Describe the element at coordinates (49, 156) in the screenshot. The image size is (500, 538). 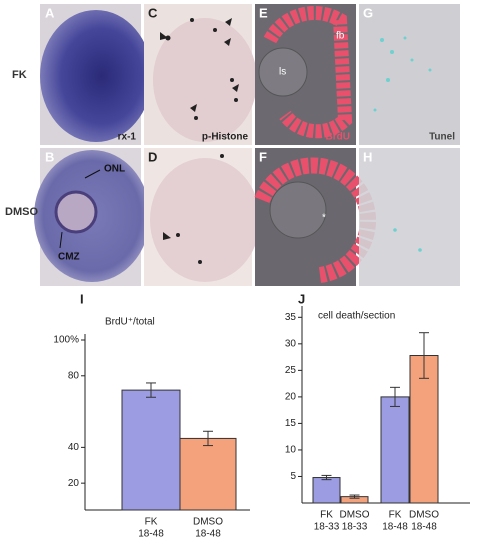
I see `panel-letter: B` at that location.